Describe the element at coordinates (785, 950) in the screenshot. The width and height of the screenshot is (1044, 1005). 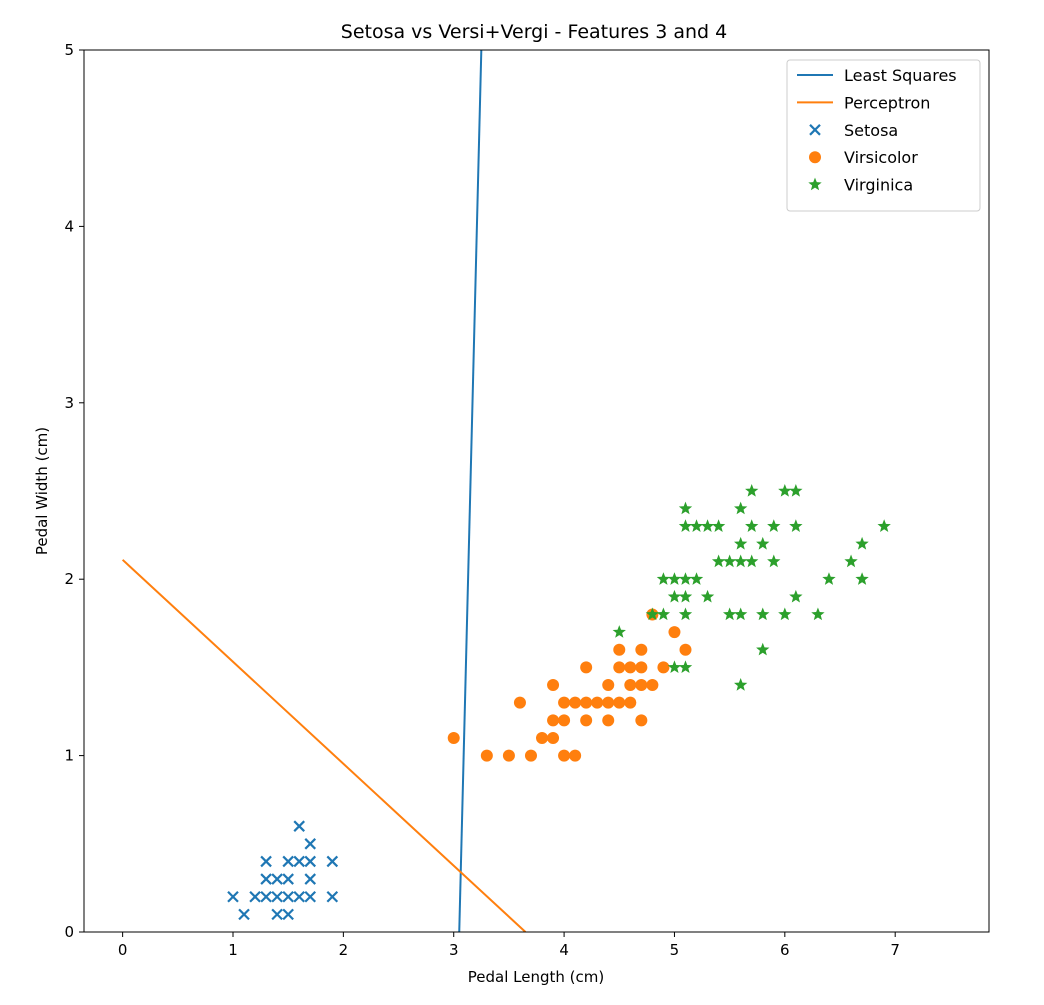
I see `x-tick-label: 6` at that location.